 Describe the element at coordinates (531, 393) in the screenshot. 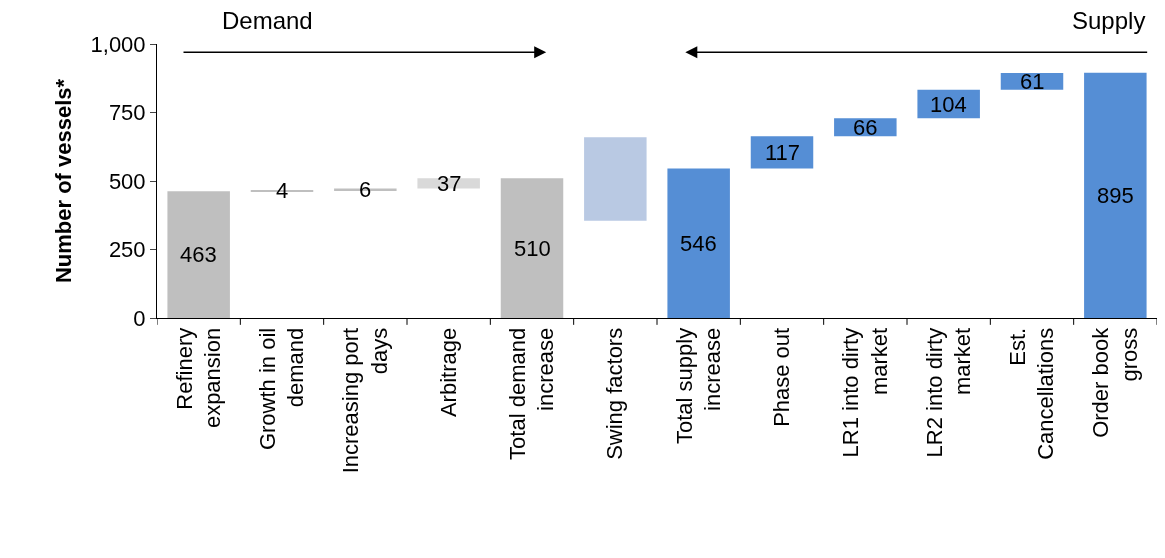

I see `x-tick-label: Total demand increase` at that location.